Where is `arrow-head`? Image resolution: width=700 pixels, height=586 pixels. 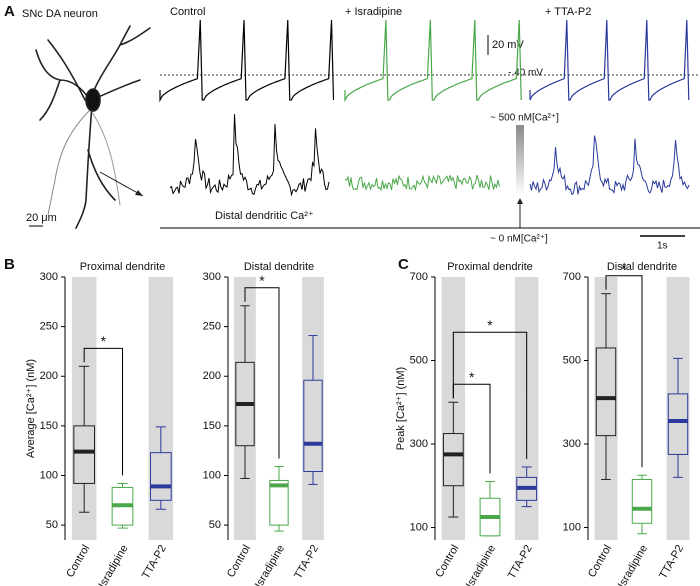 arrow-head is located at coordinates (139, 193).